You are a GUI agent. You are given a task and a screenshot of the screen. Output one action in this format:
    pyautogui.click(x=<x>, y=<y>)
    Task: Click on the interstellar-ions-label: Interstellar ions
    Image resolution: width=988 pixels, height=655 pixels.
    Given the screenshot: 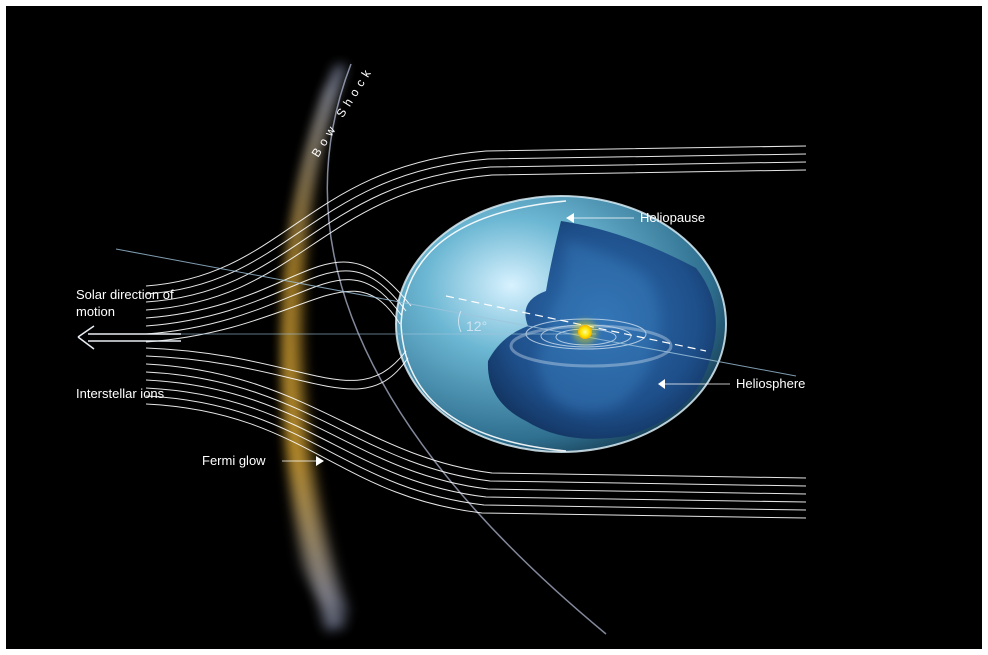 What is the action you would take?
    pyautogui.click(x=120, y=393)
    